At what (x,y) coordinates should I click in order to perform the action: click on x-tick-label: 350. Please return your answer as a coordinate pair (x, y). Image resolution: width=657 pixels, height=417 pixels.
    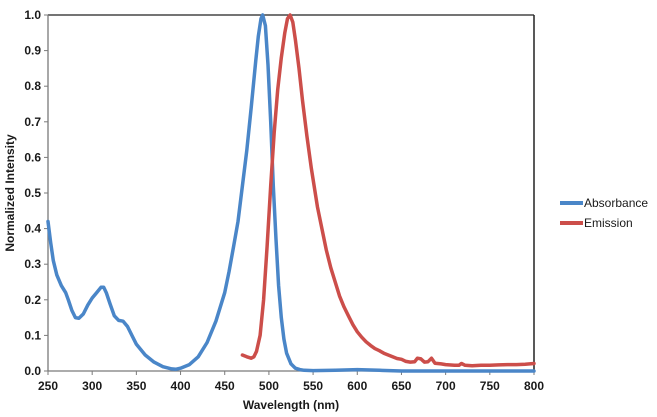
    Looking at the image, I should click on (136, 386).